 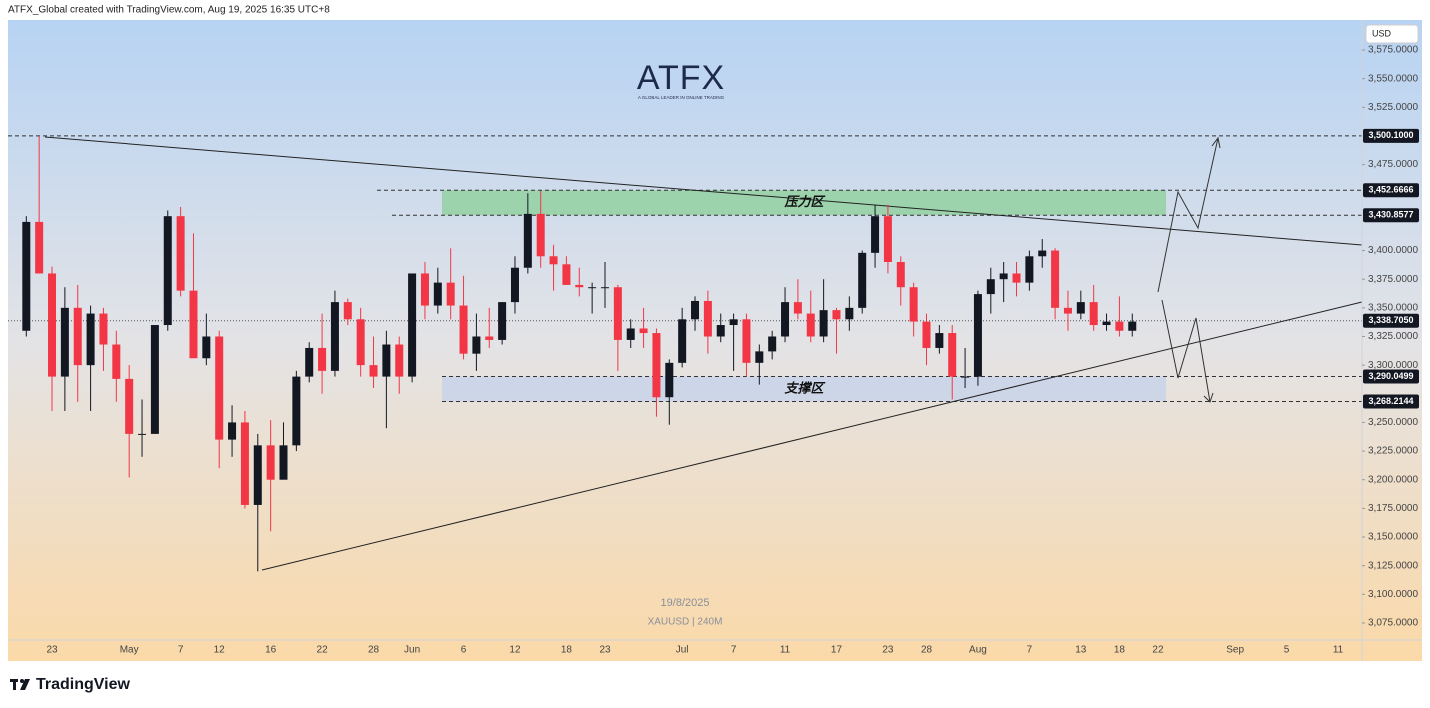 I want to click on level-label: 3,268.2144, so click(x=1390, y=401).